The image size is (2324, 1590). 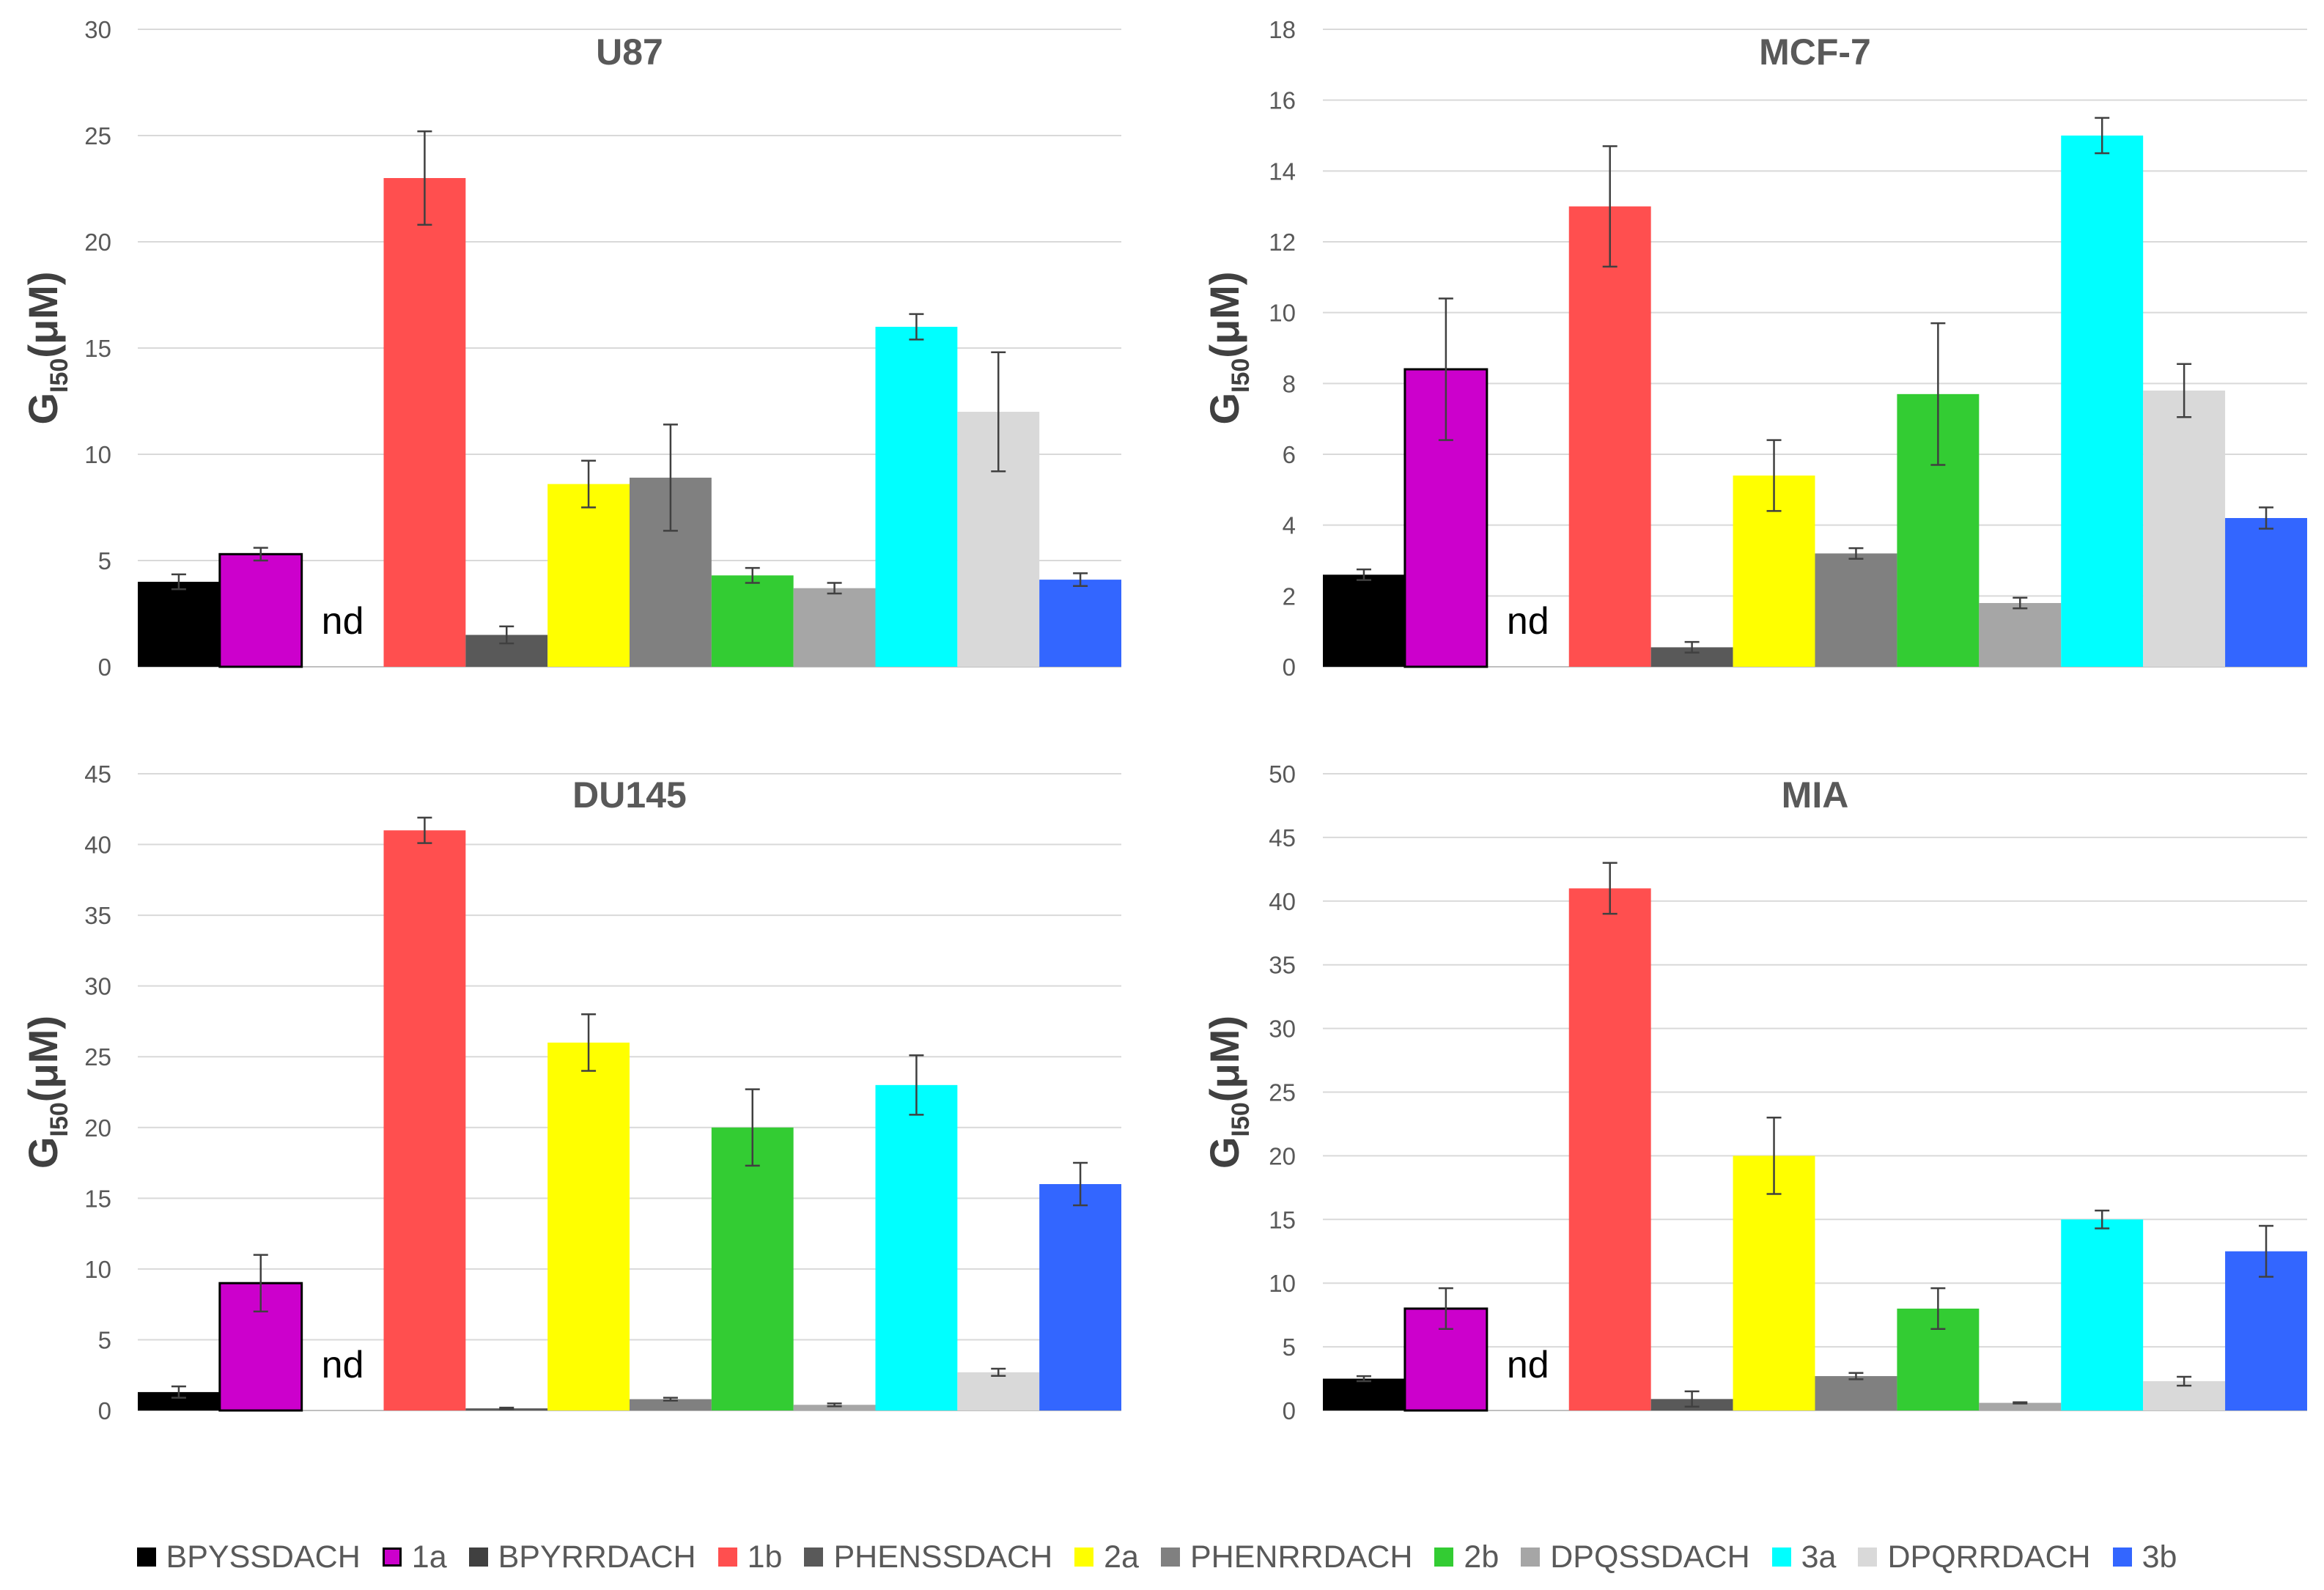 What do you see at coordinates (1815, 795) in the screenshot?
I see `chart-title: MIA` at bounding box center [1815, 795].